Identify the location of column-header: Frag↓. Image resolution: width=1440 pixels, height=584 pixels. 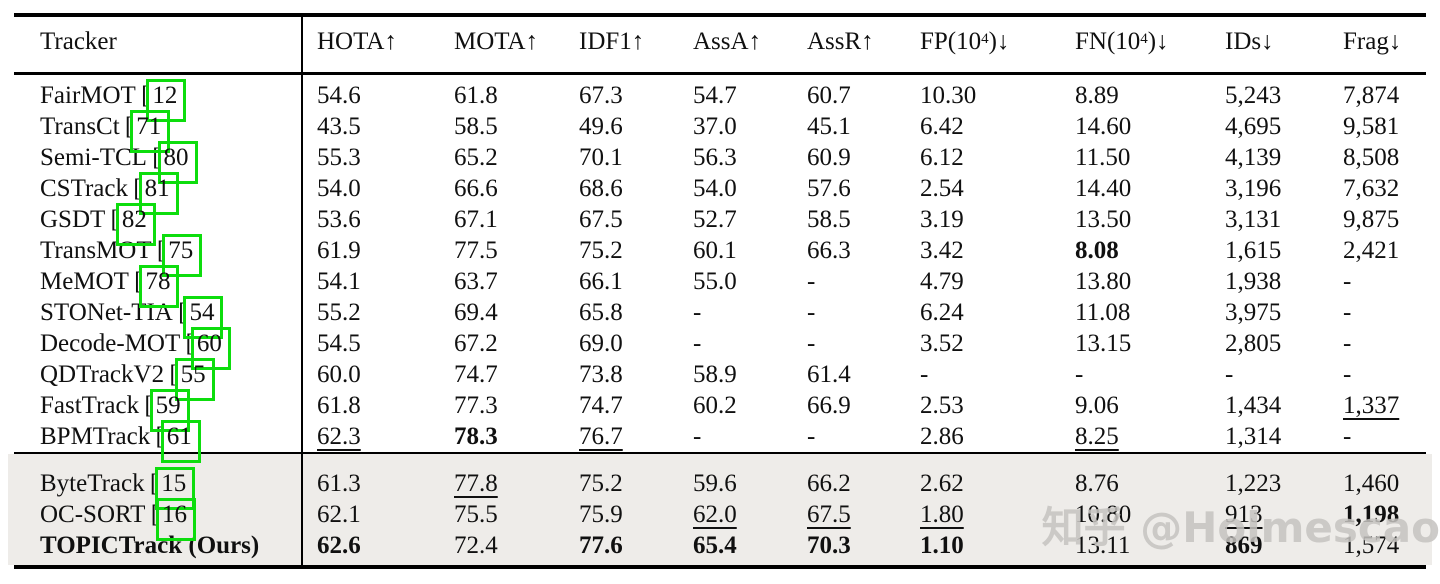
(1372, 41).